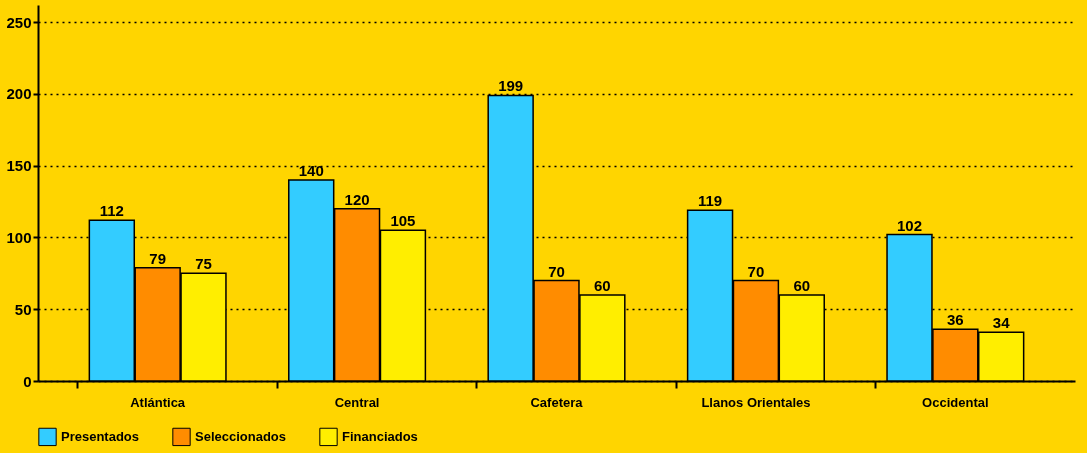 This screenshot has width=1087, height=453. Describe the element at coordinates (357, 199) in the screenshot. I see `data-label: 120` at that location.